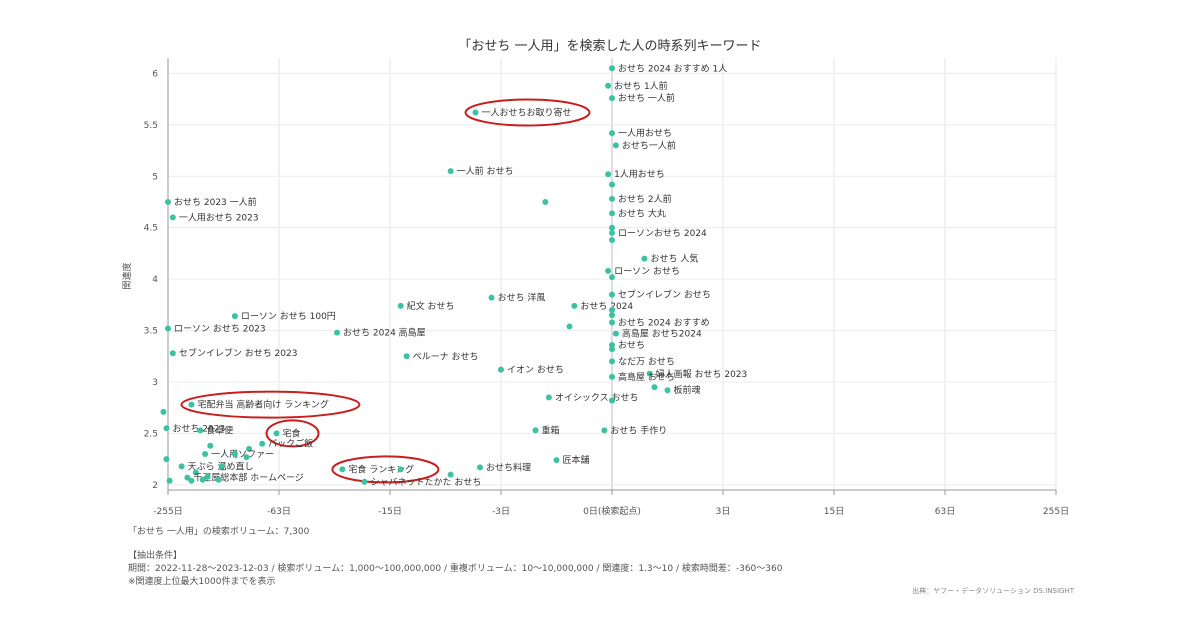 Image resolution: width=1200 pixels, height=628 pixels. What do you see at coordinates (279, 511) in the screenshot?
I see `x-tick-label: -63日` at bounding box center [279, 511].